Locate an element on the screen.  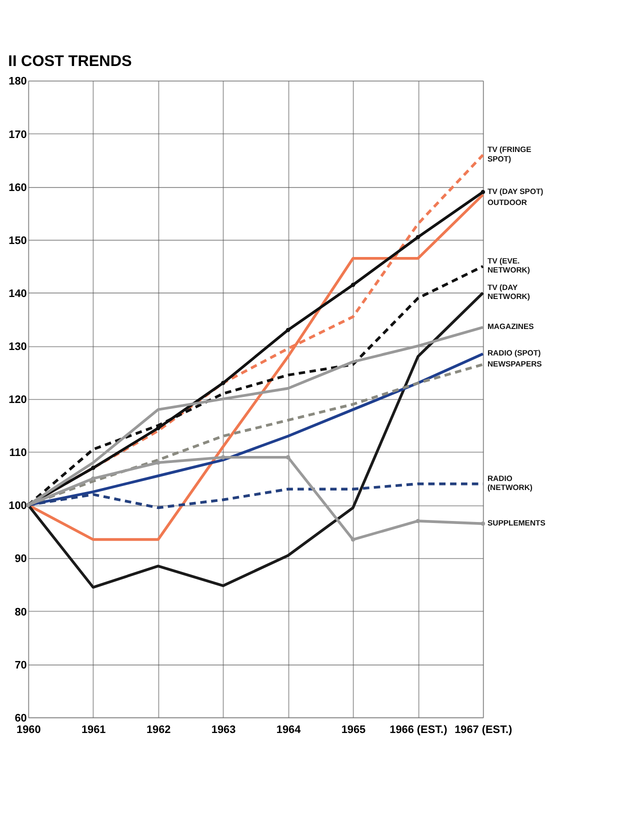
y-tick-label: 100 is located at coordinates (17, 506).